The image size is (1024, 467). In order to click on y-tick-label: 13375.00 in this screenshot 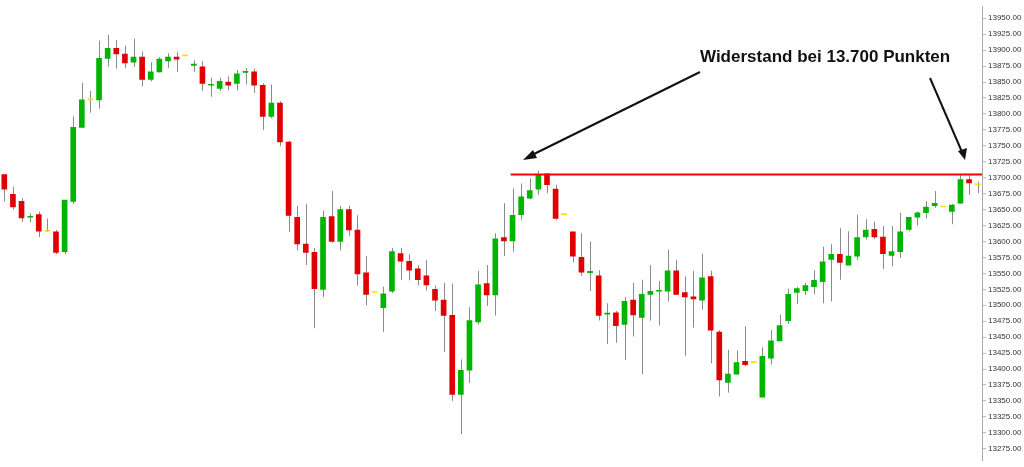, I will do `click(1005, 385)`.